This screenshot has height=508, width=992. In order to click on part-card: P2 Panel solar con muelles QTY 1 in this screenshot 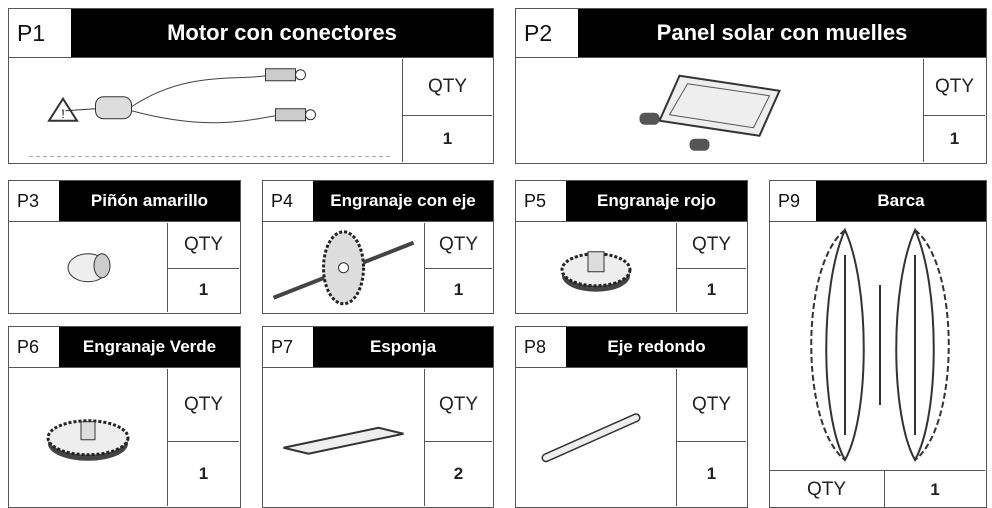, I will do `click(751, 86)`.